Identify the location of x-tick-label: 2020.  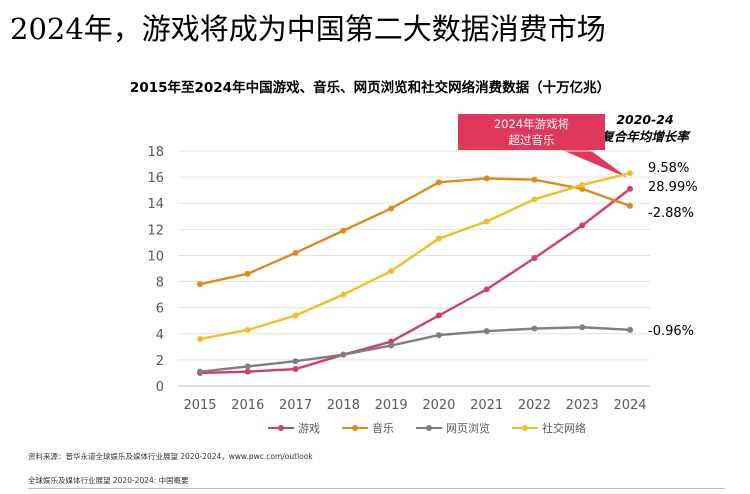
(438, 405).